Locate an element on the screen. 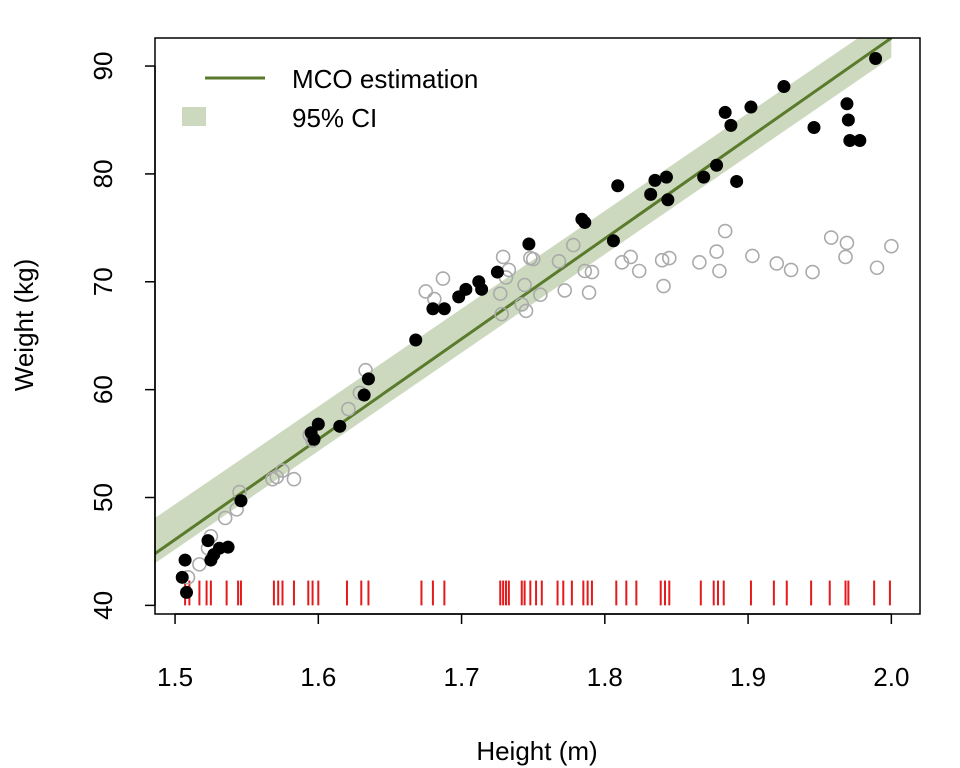 The height and width of the screenshot is (768, 960). y-axis-label: Weight (kg) is located at coordinates (24, 325).